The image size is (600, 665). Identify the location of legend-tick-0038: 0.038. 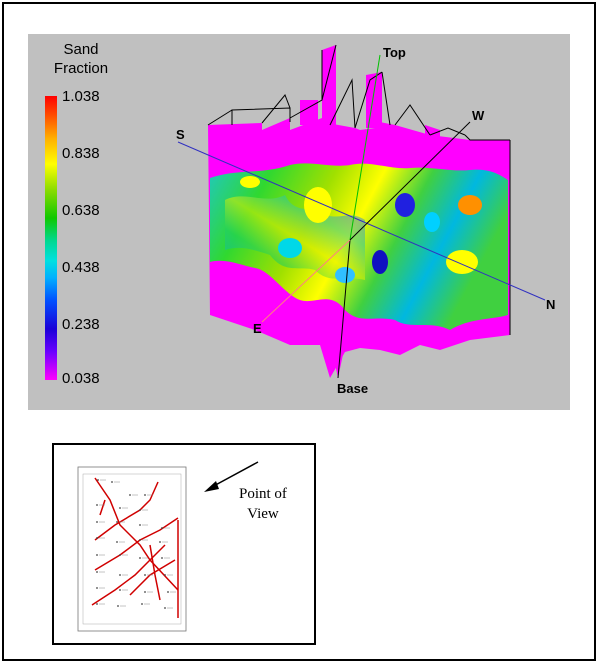
(81, 378).